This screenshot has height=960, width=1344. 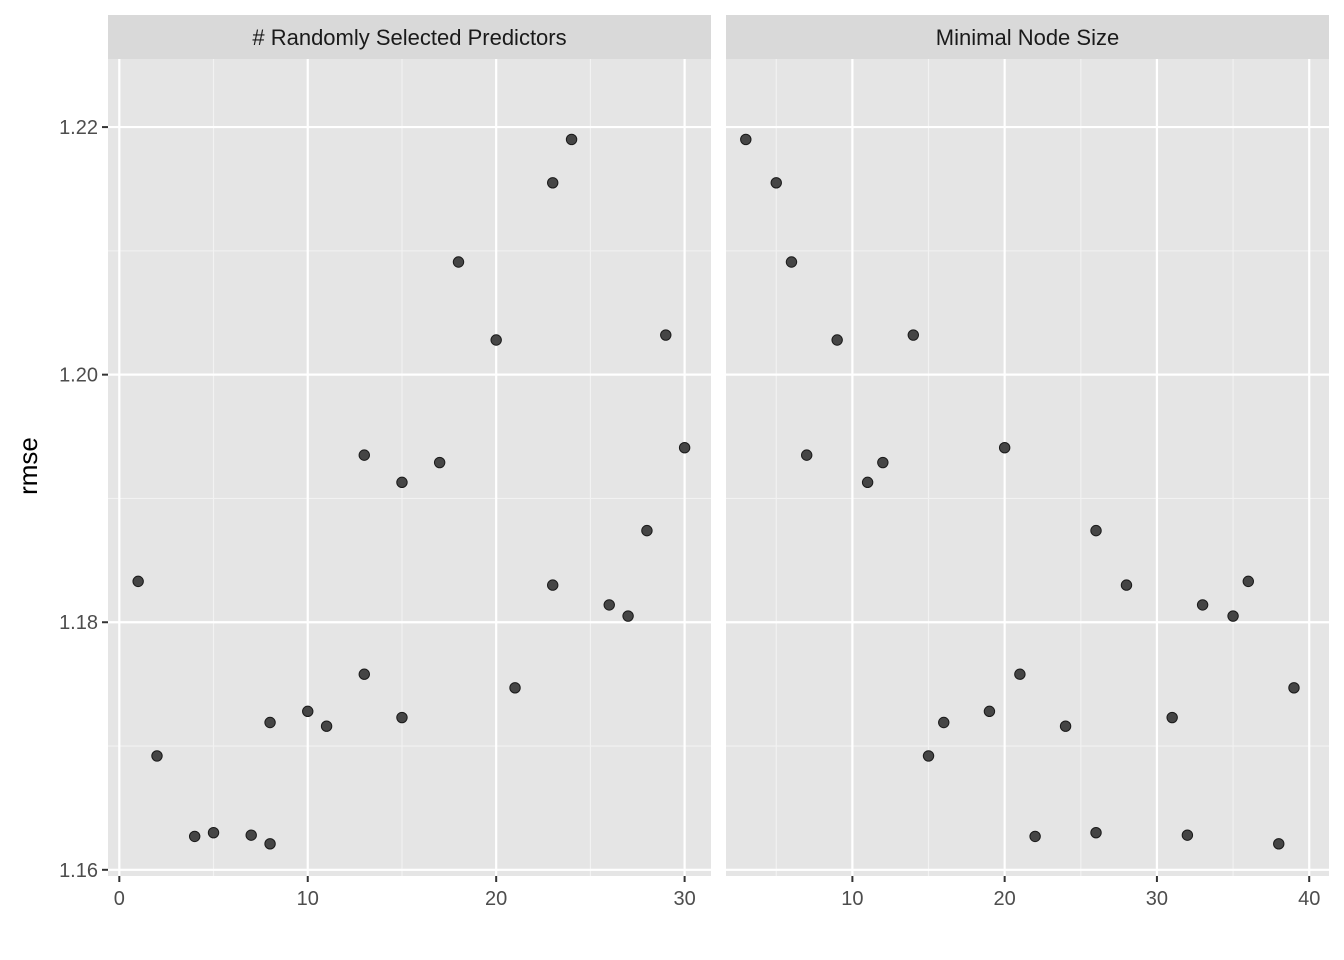 What do you see at coordinates (78, 623) in the screenshot?
I see `y-tick-label: 1.18` at bounding box center [78, 623].